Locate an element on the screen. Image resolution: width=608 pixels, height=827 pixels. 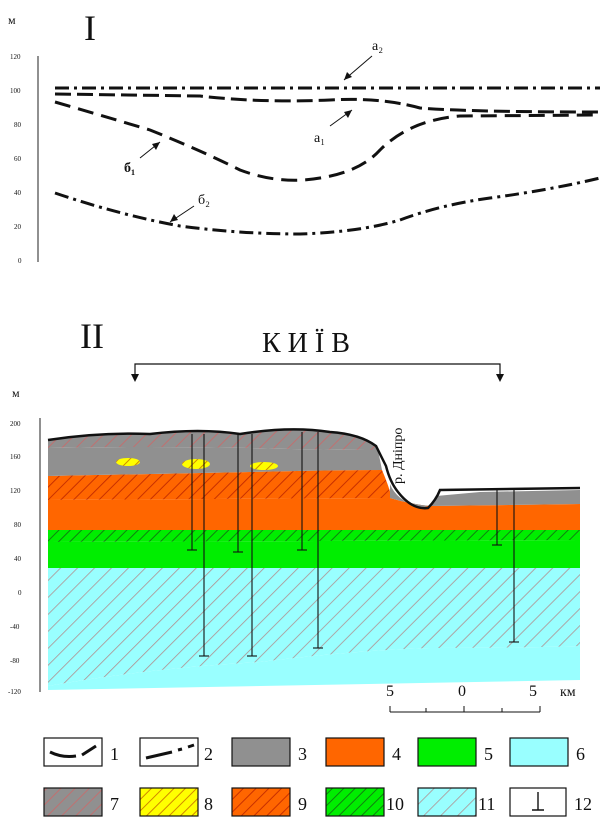
tick-label: 100 is located at coordinates (15, 91).